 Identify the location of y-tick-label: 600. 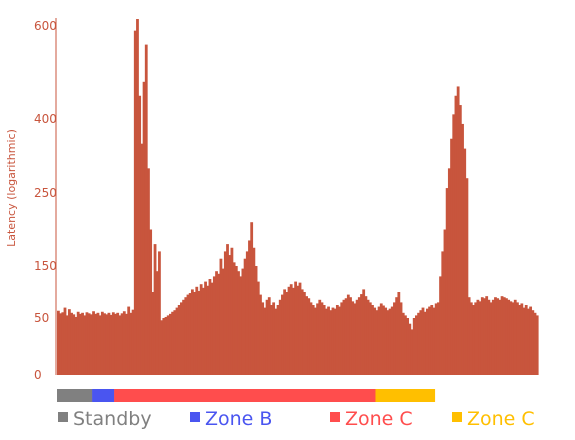
(45, 26).